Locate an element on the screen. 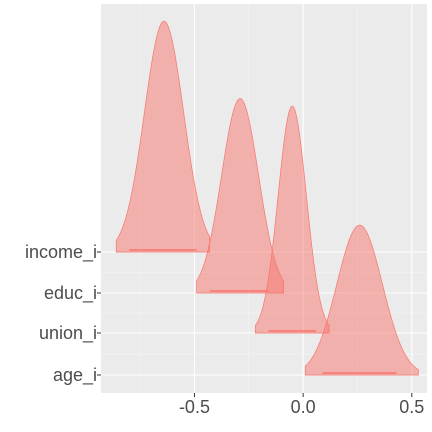  x-tick-label: 0.0 is located at coordinates (303, 407).